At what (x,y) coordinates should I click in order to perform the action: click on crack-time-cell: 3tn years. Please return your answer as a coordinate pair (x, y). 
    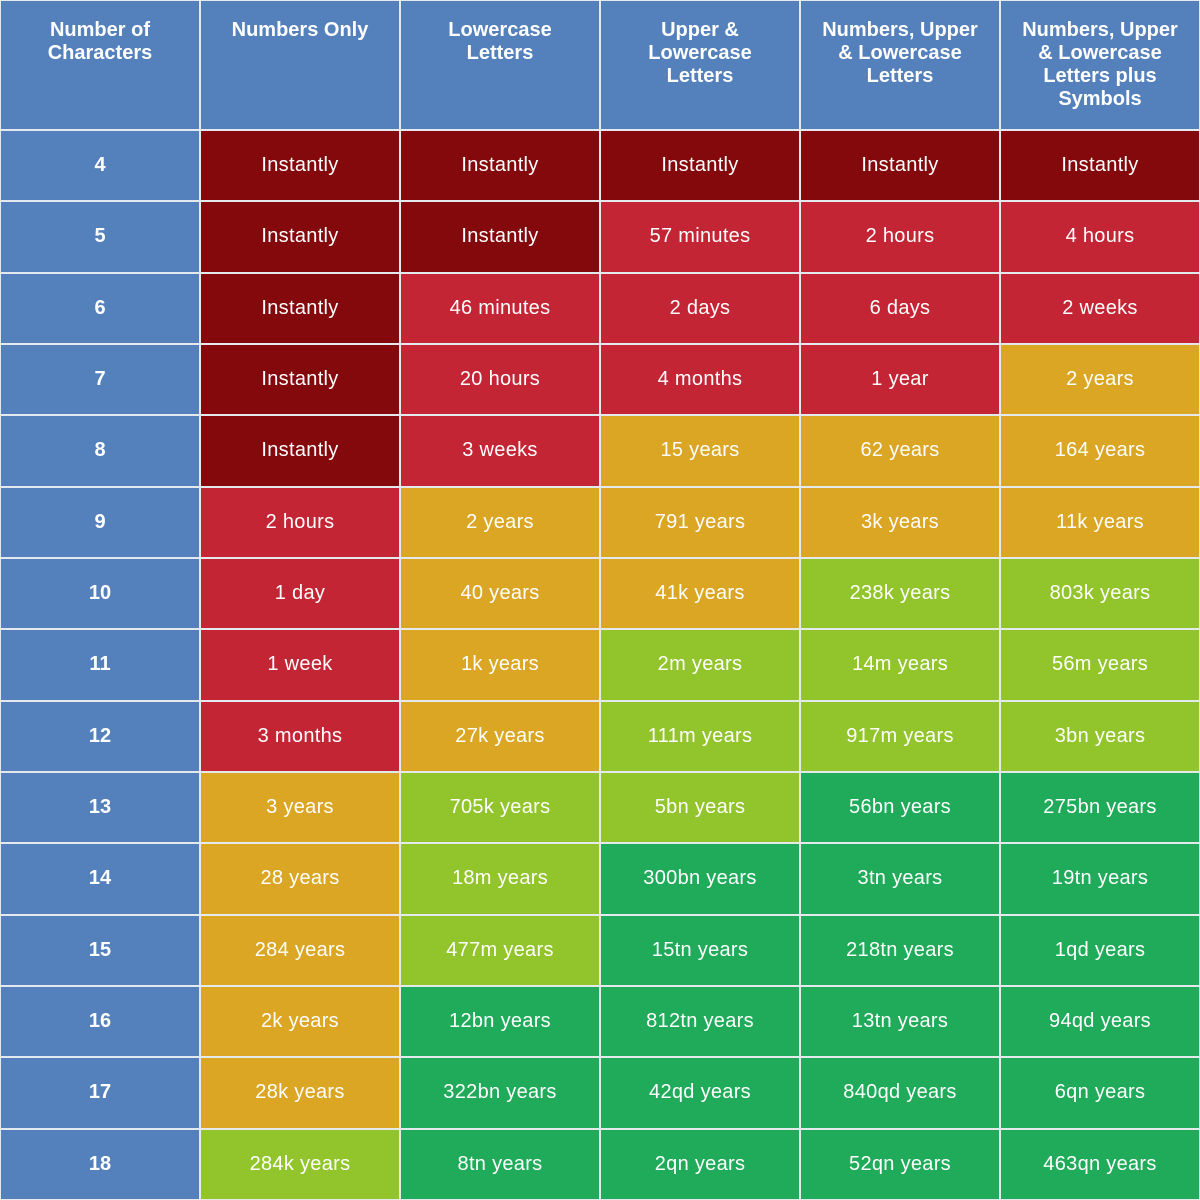
    Looking at the image, I should click on (900, 879).